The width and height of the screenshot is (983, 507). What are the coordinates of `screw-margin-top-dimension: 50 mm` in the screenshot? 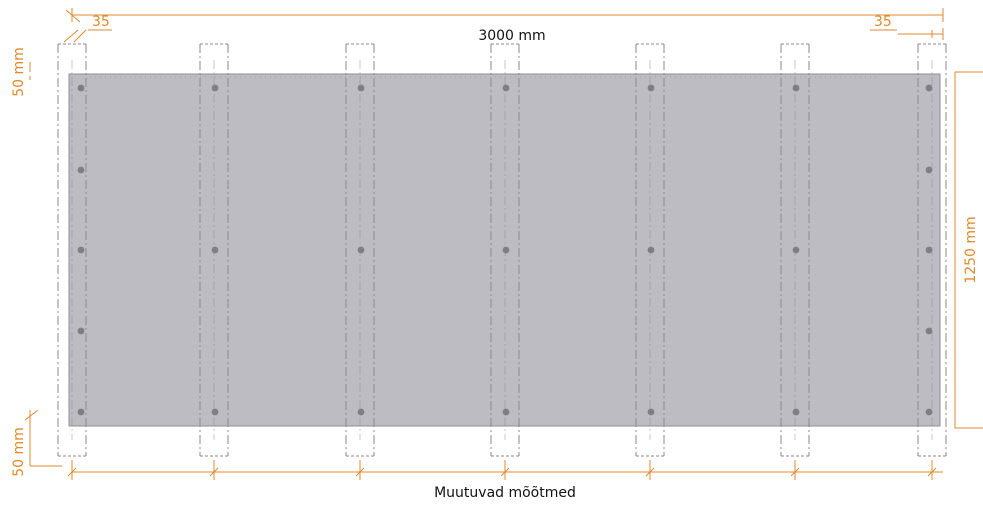 It's located at (21, 72).